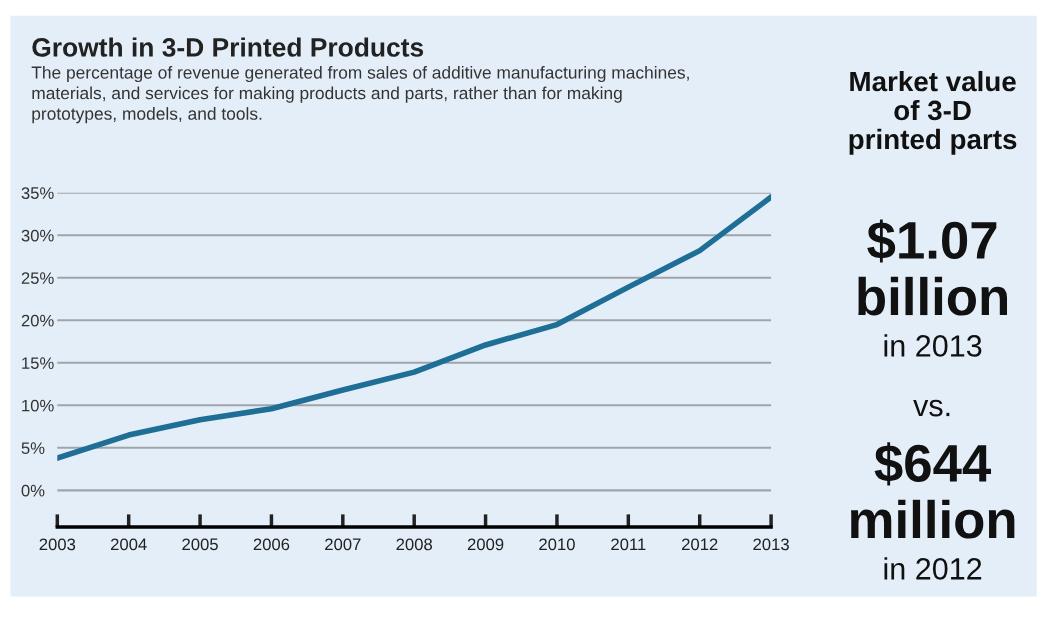 This screenshot has height=628, width=1042. What do you see at coordinates (343, 544) in the screenshot?
I see `x-tick-label: 2007` at bounding box center [343, 544].